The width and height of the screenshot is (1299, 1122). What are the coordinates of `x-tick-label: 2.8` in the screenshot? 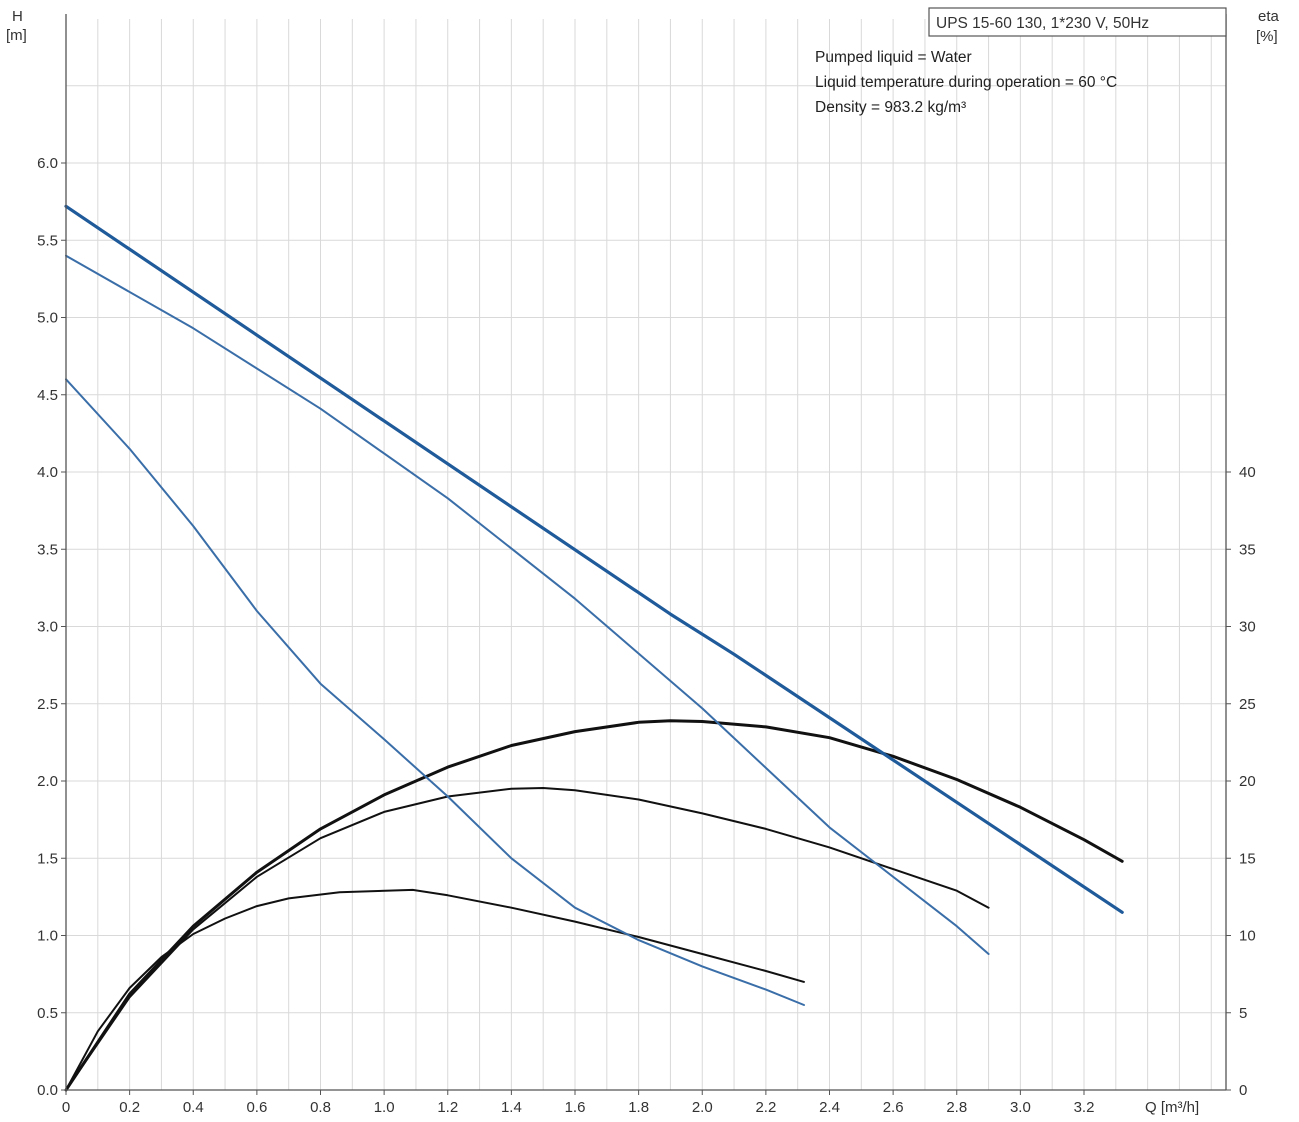 It's located at (956, 1107).